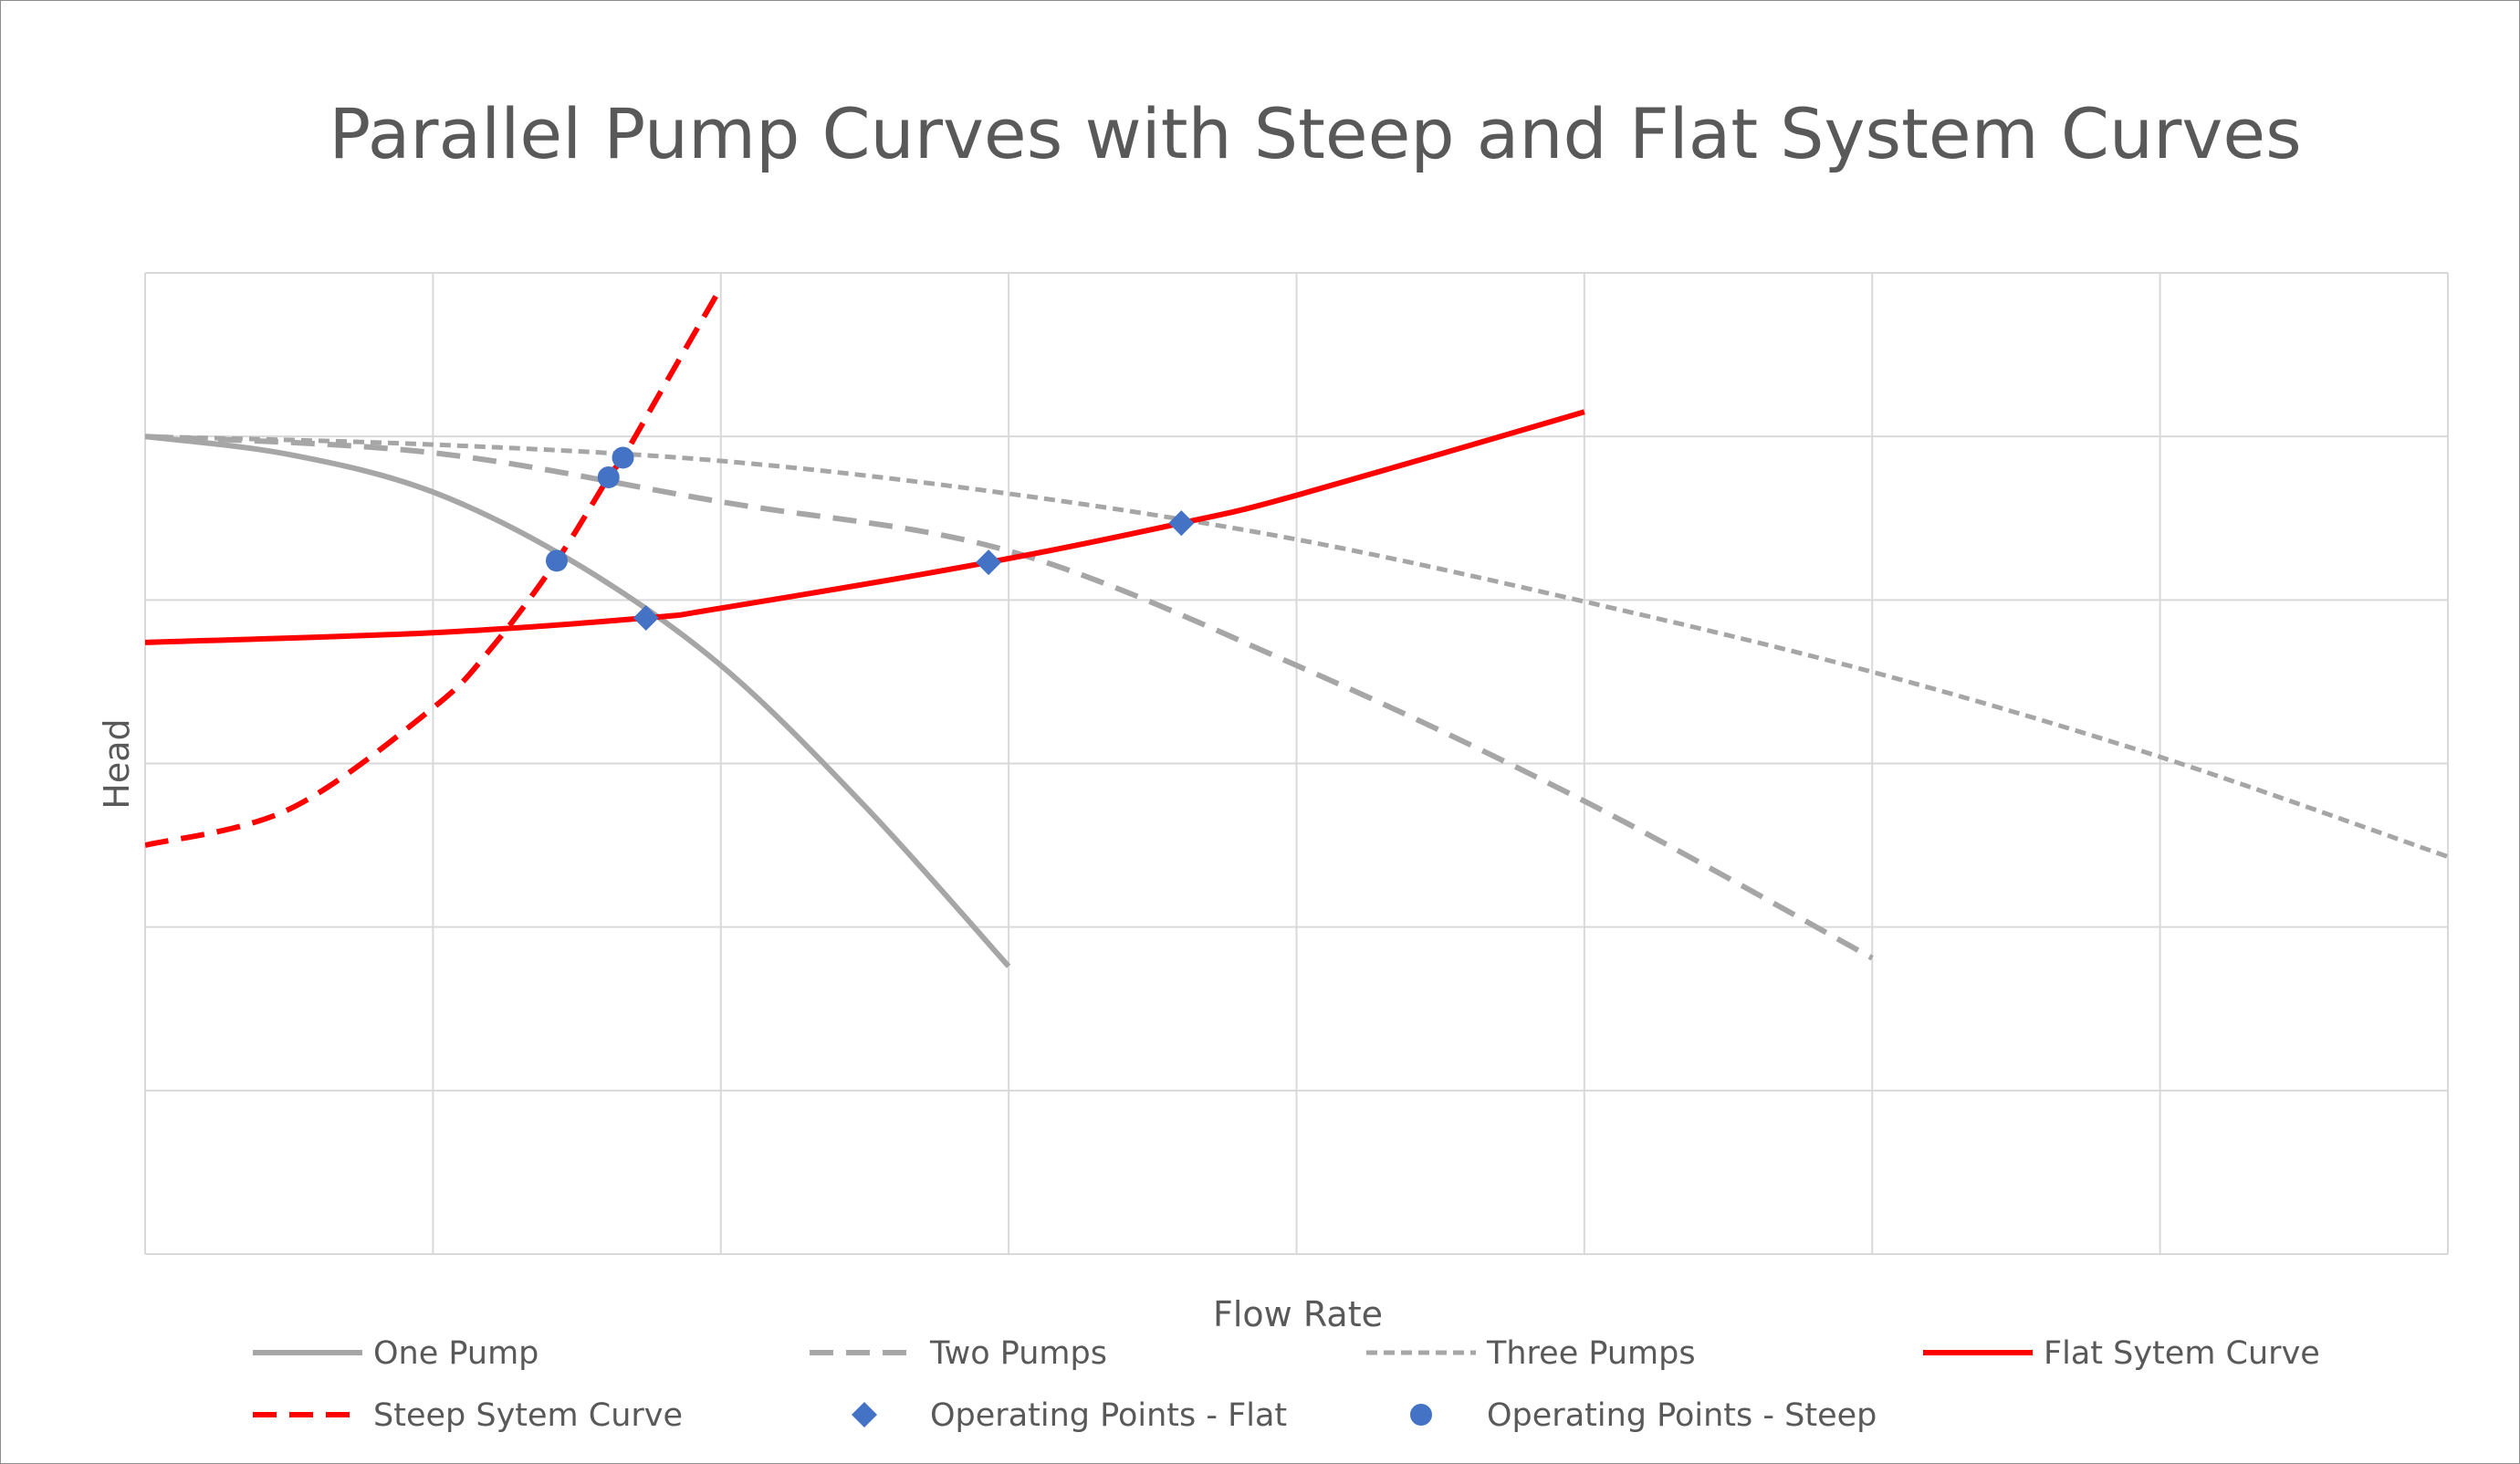 This screenshot has height=1464, width=2520. What do you see at coordinates (1108, 1415) in the screenshot?
I see `legend-label-operating-points-flat: Operating Points - Flat` at bounding box center [1108, 1415].